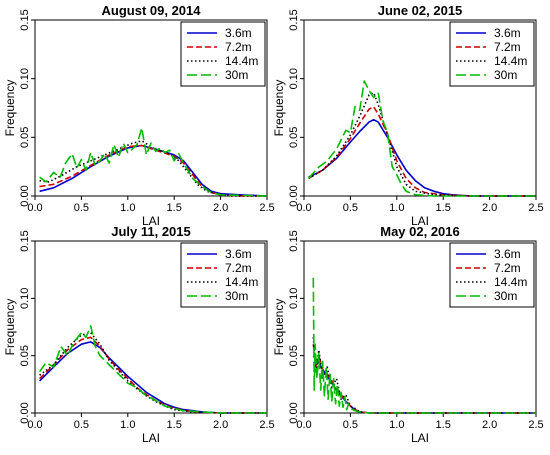 The width and height of the screenshot is (550, 455). I want to click on chart-title: June 02, 2015, so click(420, 10).